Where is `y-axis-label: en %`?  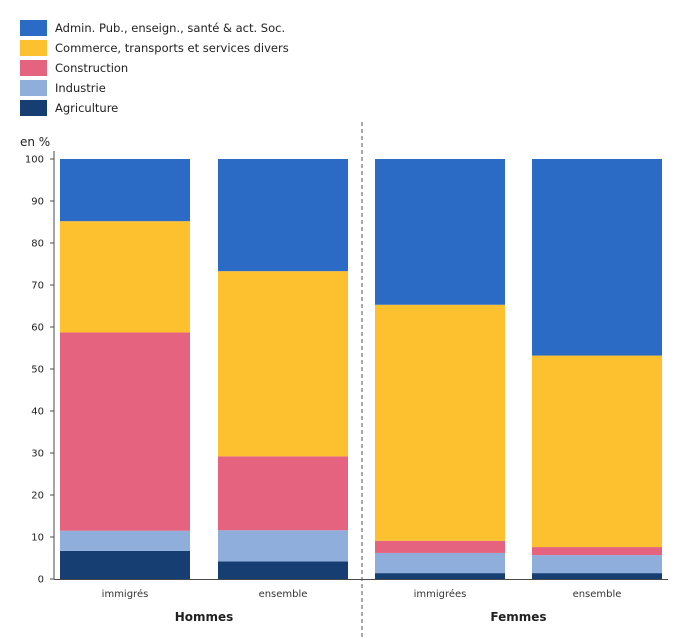 y-axis-label: en % is located at coordinates (35, 142).